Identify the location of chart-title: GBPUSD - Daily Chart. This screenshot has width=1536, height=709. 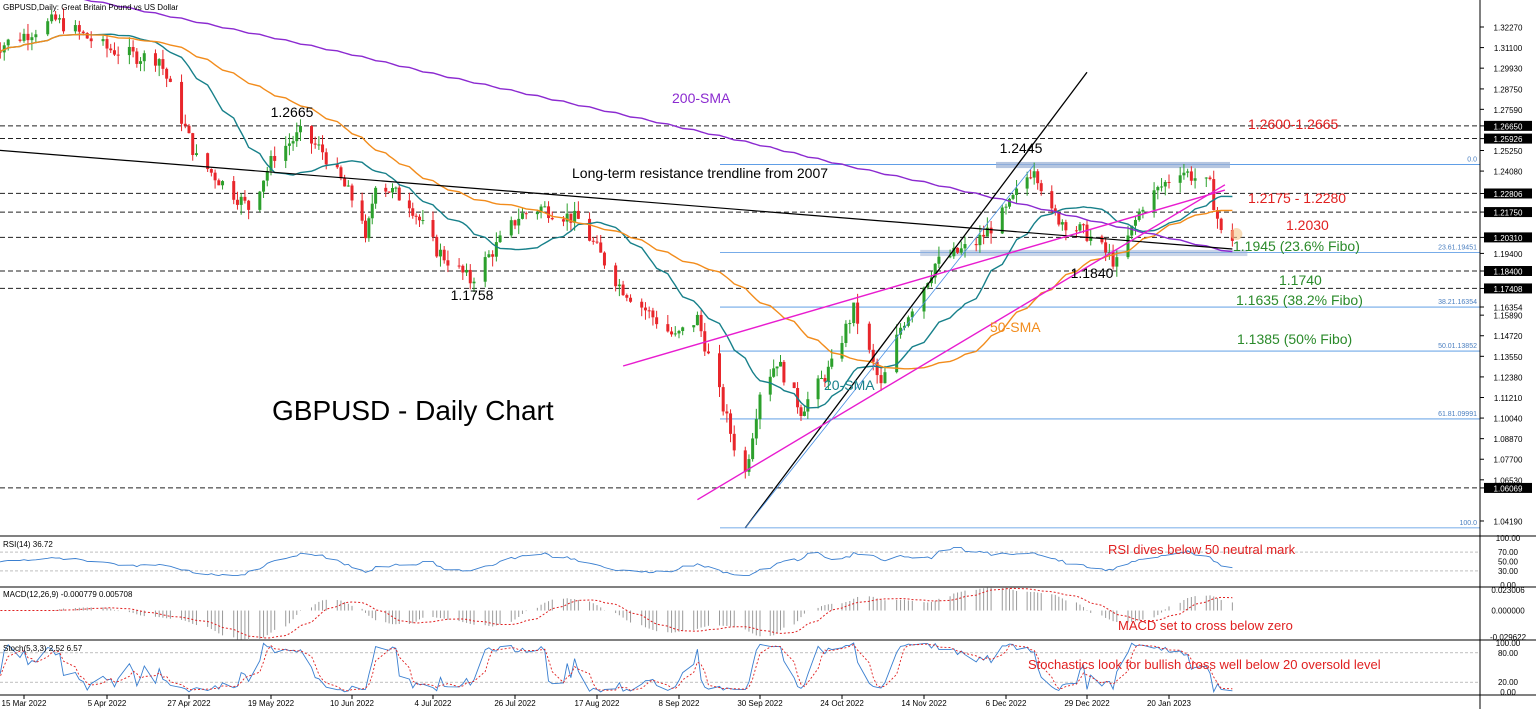
(413, 410).